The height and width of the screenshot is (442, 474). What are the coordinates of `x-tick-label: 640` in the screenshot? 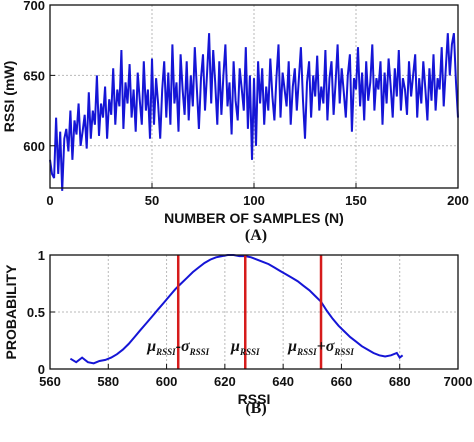 It's located at (283, 381).